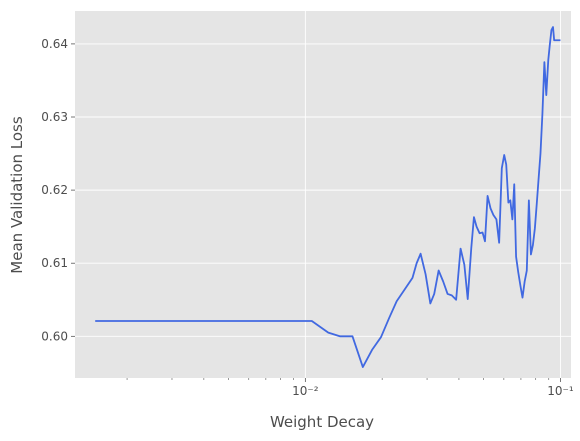 The width and height of the screenshot is (580, 441). What do you see at coordinates (17, 195) in the screenshot?
I see `y-axis-label: Mean Validation Loss` at bounding box center [17, 195].